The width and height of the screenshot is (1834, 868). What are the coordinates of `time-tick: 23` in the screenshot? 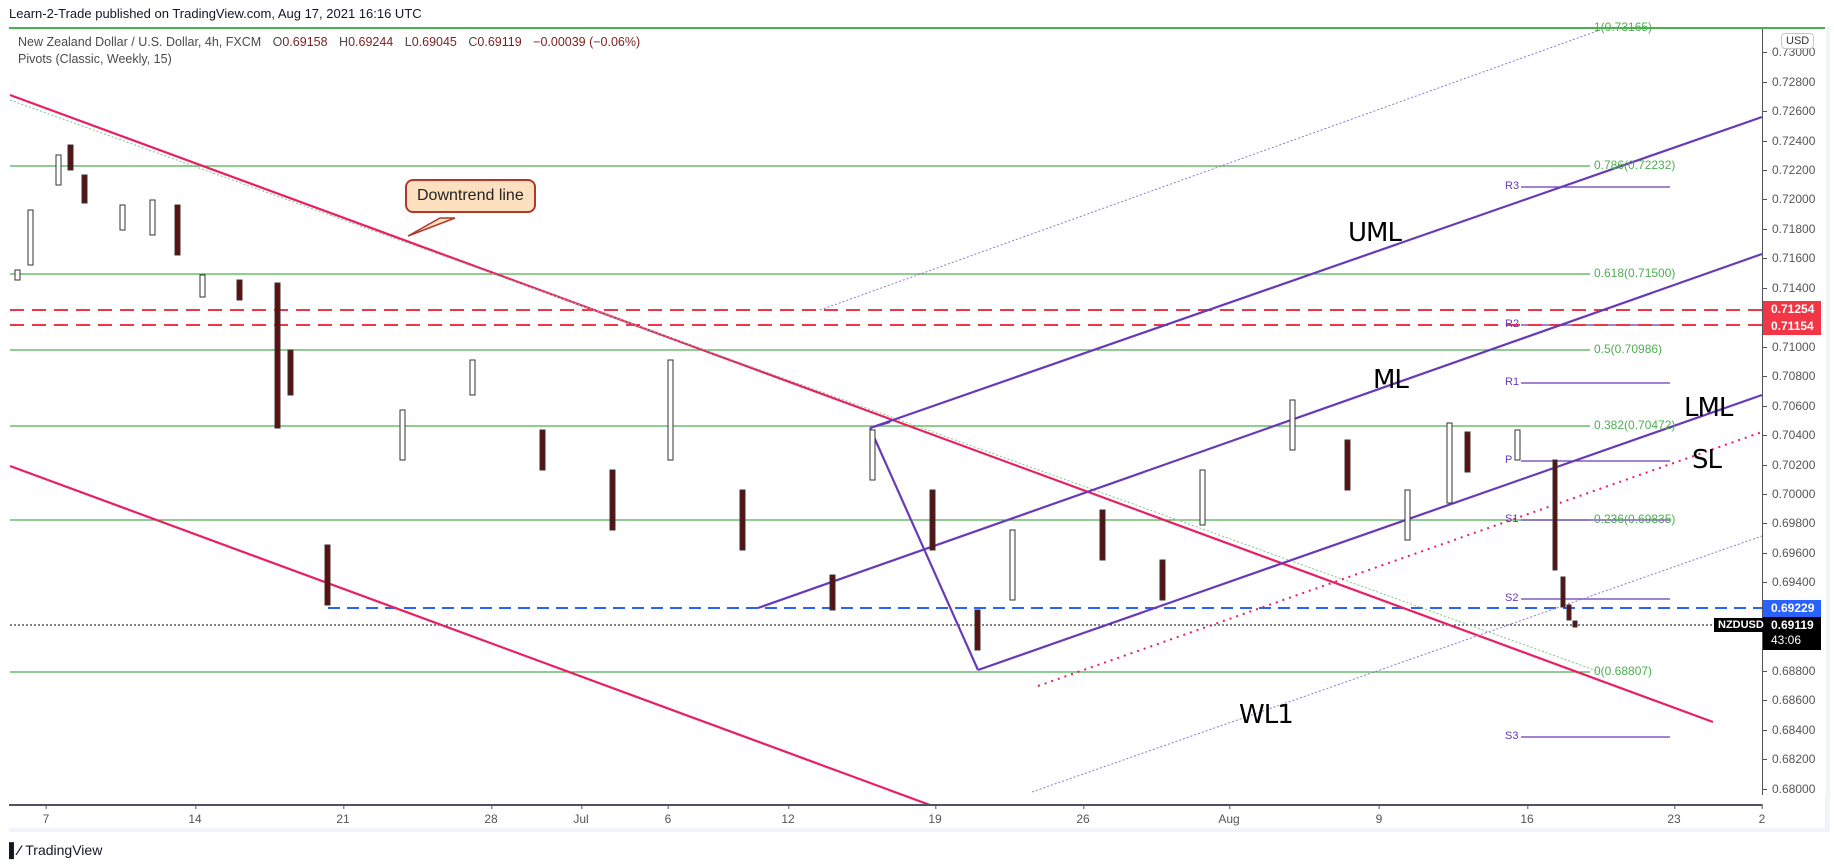 It's located at (1674, 815).